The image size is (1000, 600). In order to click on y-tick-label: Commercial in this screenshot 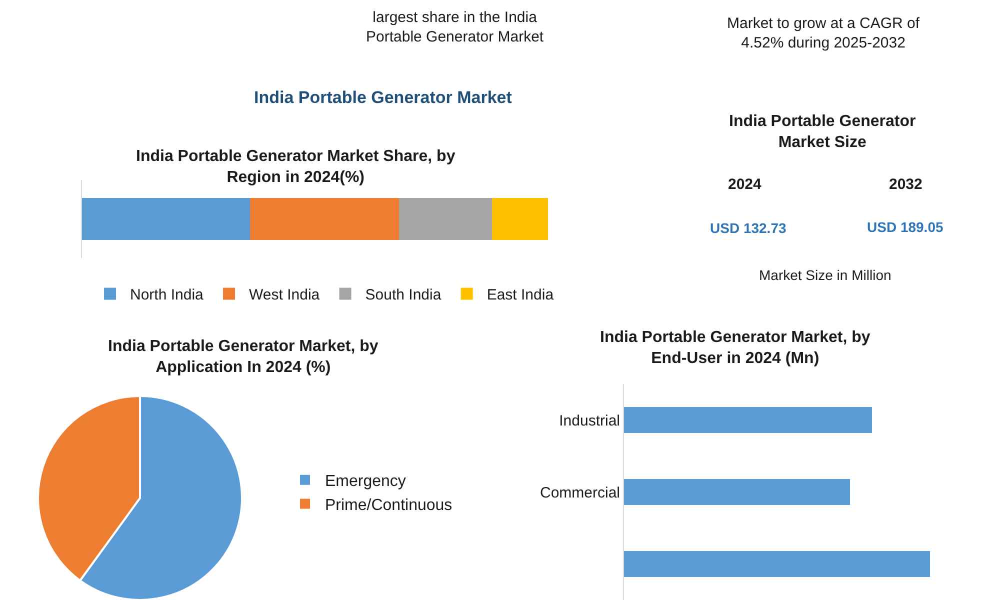, I will do `click(580, 493)`.